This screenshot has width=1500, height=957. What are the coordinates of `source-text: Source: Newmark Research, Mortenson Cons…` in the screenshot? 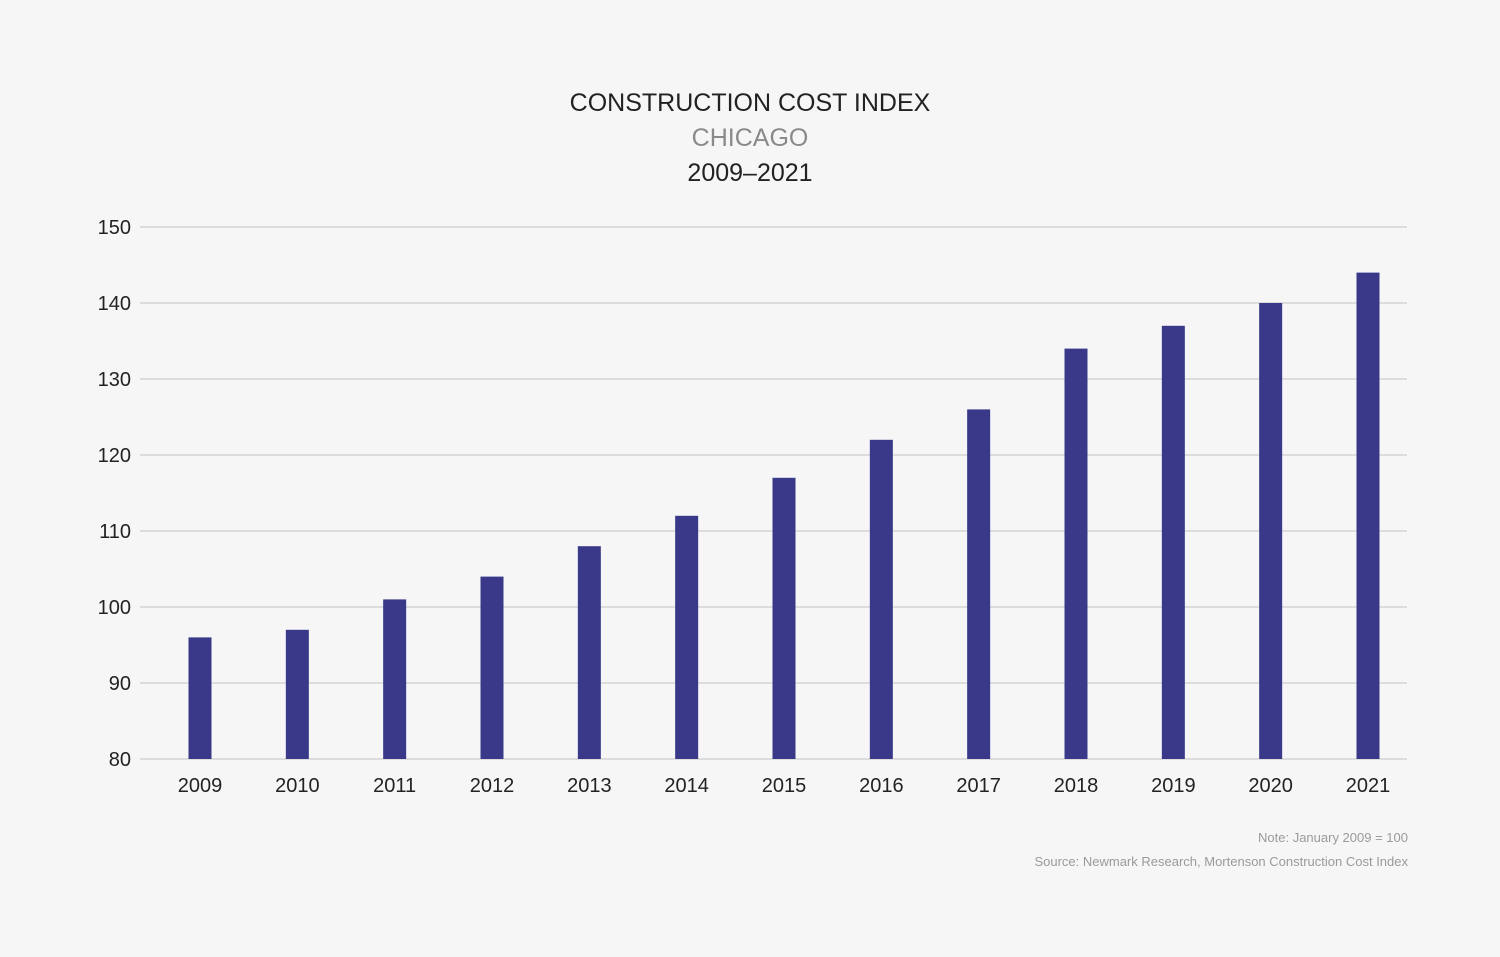 It's located at (1221, 861).